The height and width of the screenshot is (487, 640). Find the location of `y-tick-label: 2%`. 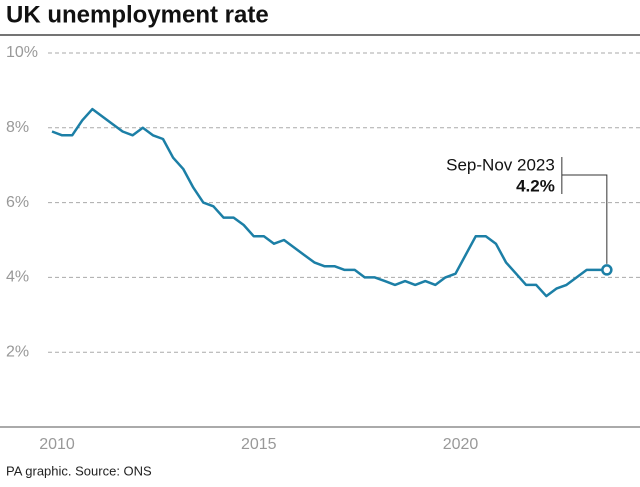

y-tick-label: 2% is located at coordinates (17, 351).